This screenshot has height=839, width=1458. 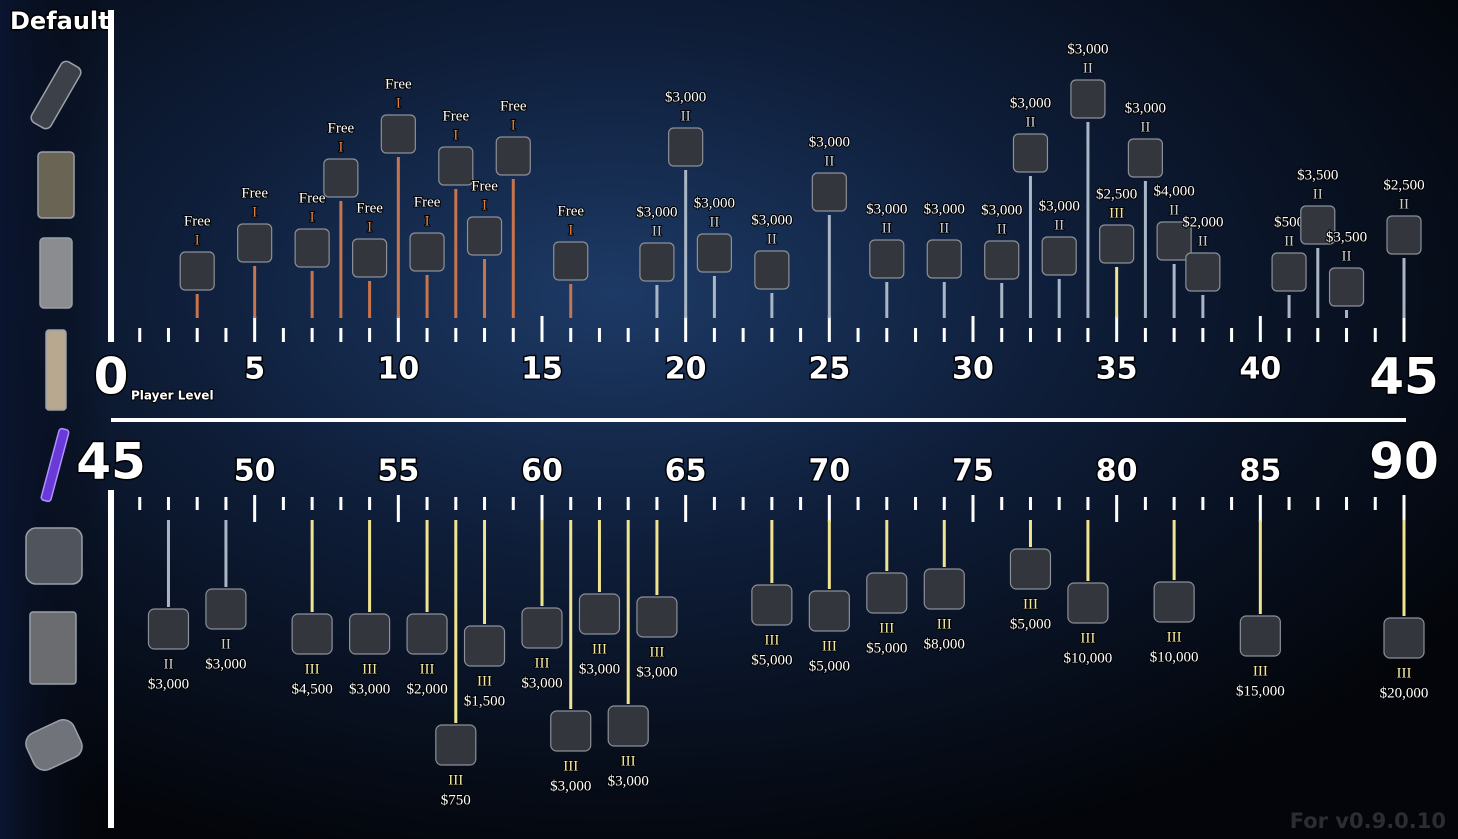 What do you see at coordinates (1346, 237) in the screenshot?
I see `item-price: $3,500` at bounding box center [1346, 237].